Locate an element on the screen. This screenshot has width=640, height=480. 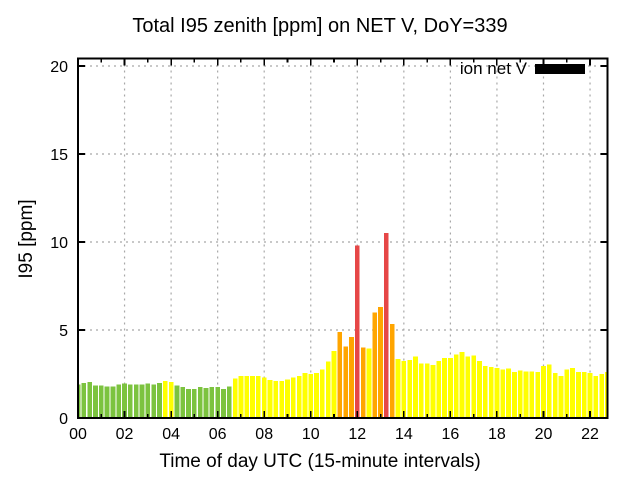
y-tick-label: 10 is located at coordinates (59, 243).